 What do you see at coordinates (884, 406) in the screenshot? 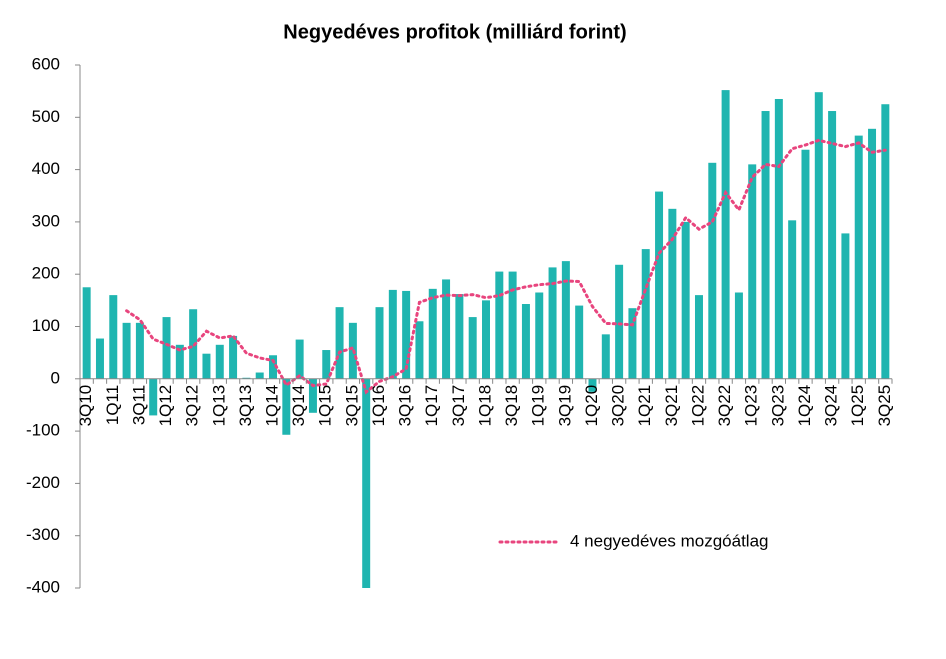
I see `x-tick-label: 3Q25` at bounding box center [884, 406].